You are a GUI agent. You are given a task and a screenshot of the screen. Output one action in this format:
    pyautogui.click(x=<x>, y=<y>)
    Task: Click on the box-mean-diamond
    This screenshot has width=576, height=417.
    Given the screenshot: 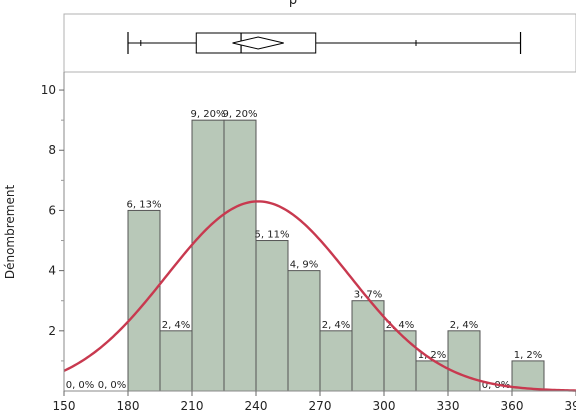 What is the action you would take?
    pyautogui.click(x=258, y=43)
    